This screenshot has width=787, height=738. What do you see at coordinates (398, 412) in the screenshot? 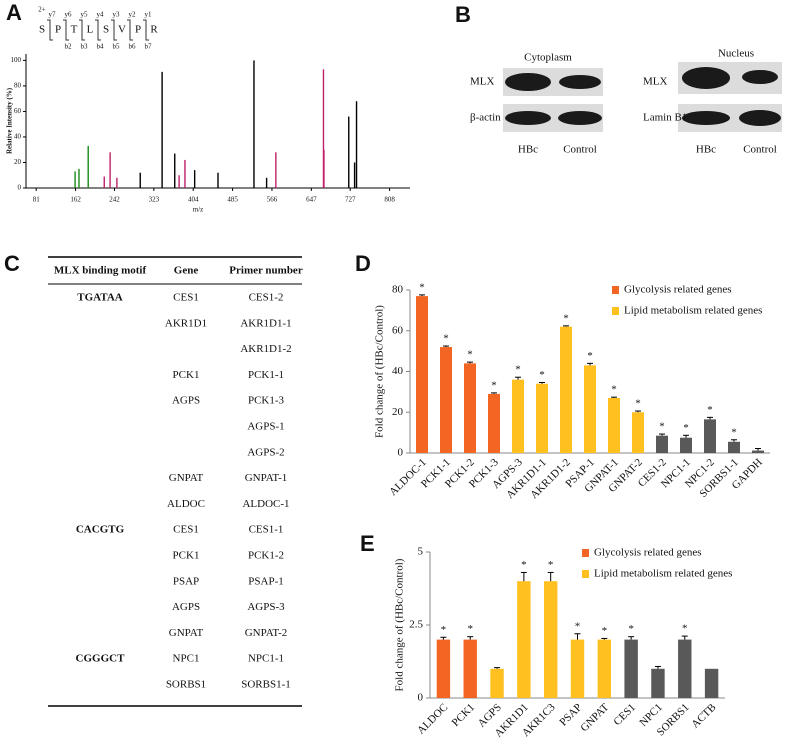
I see `y-tick-label: 20` at bounding box center [398, 412].